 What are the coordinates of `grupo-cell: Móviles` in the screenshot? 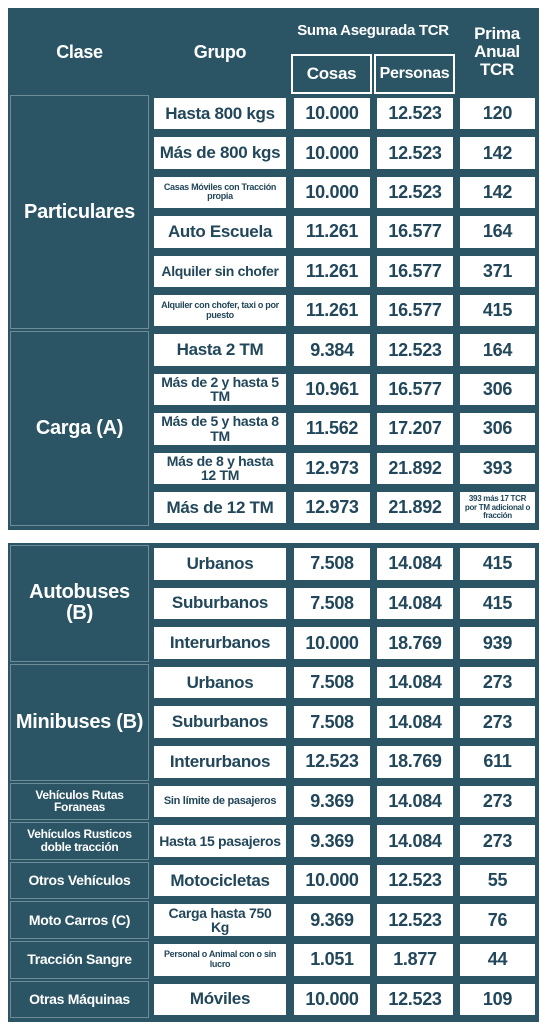 It's located at (220, 999).